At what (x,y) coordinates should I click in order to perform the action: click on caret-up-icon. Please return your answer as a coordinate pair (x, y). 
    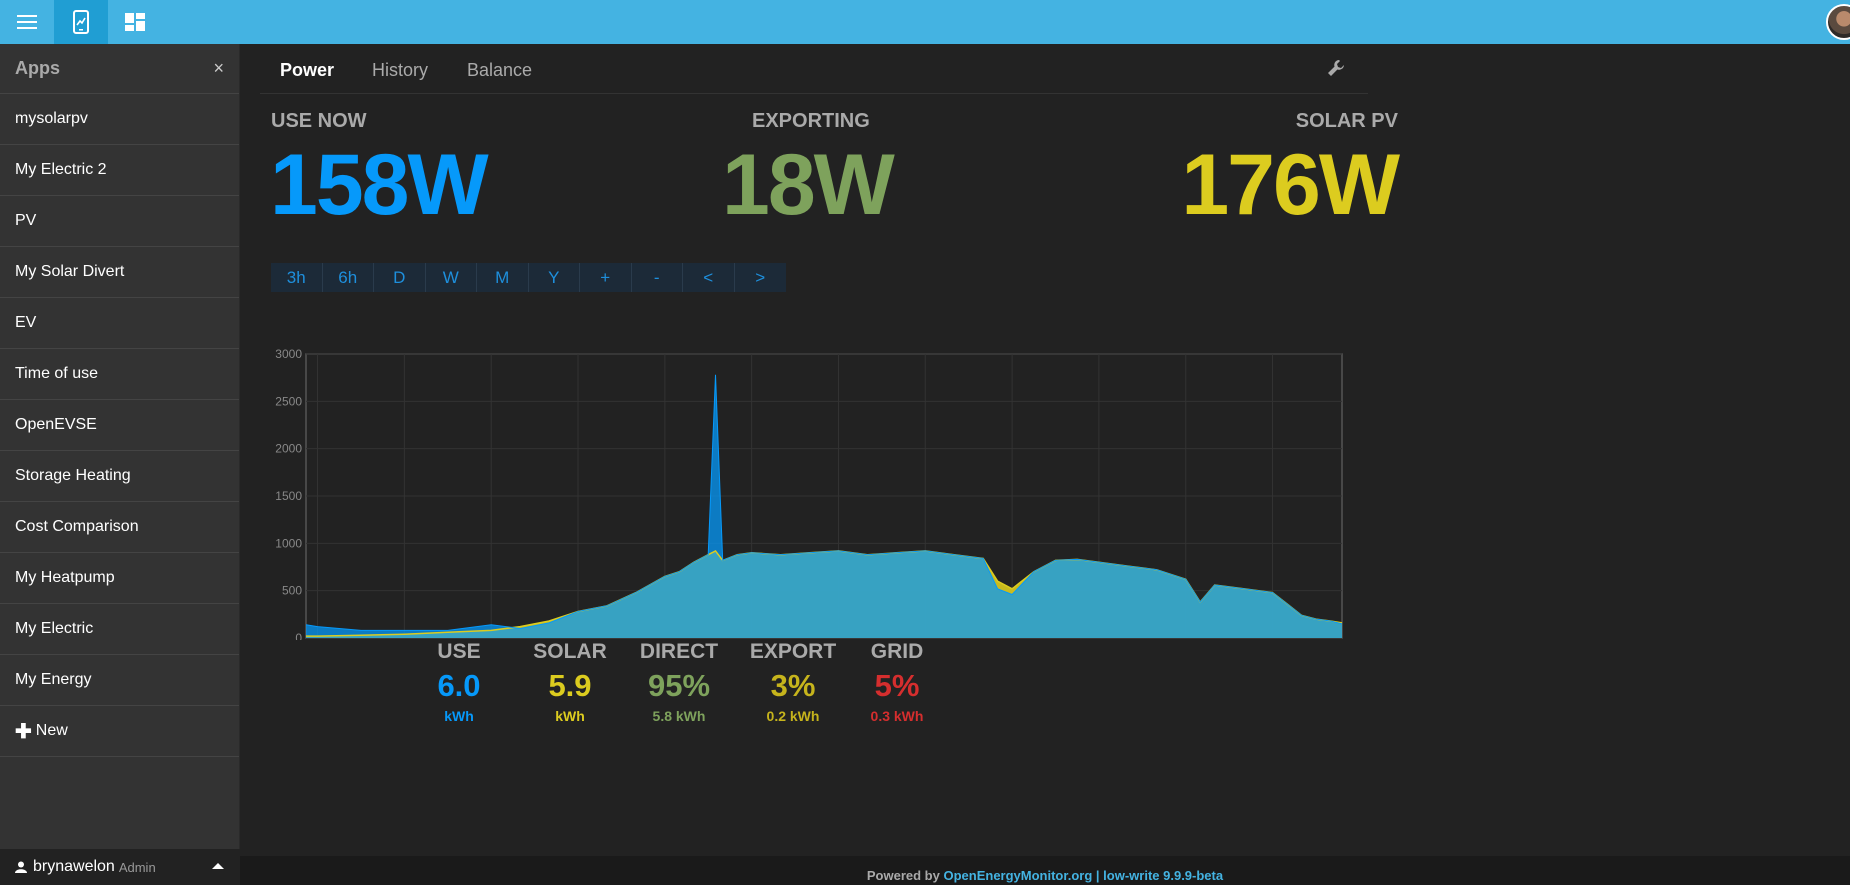
    Looking at the image, I should click on (218, 866).